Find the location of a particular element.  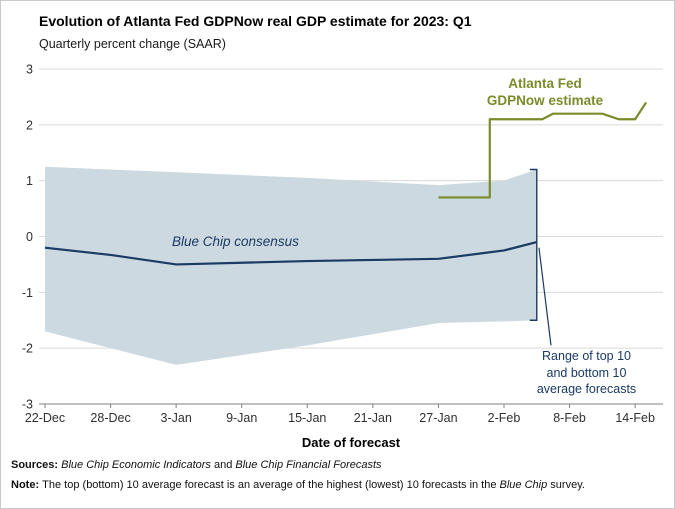

note-label: Note: is located at coordinates (27, 485).